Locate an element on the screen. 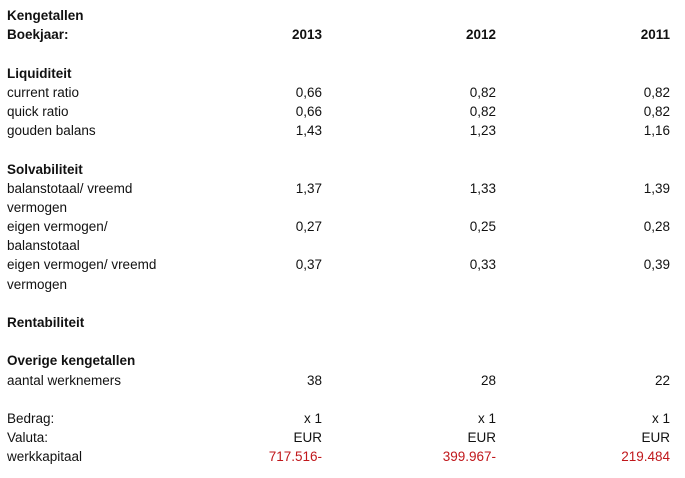 The image size is (685, 478). row-value: 22 is located at coordinates (662, 380).